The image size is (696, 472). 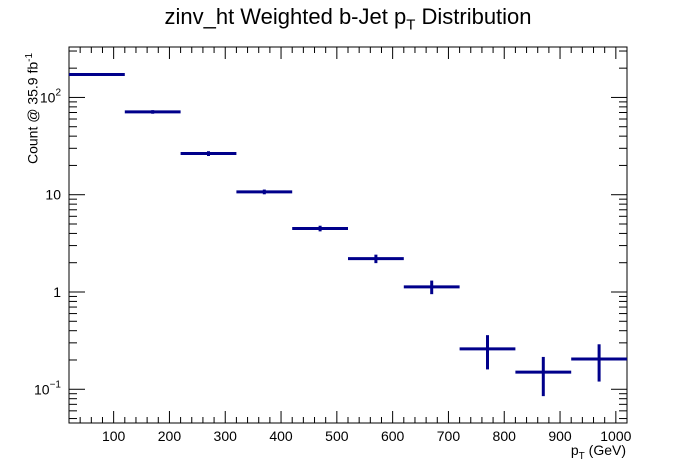 I want to click on x-tick-label: 900, so click(x=560, y=436).